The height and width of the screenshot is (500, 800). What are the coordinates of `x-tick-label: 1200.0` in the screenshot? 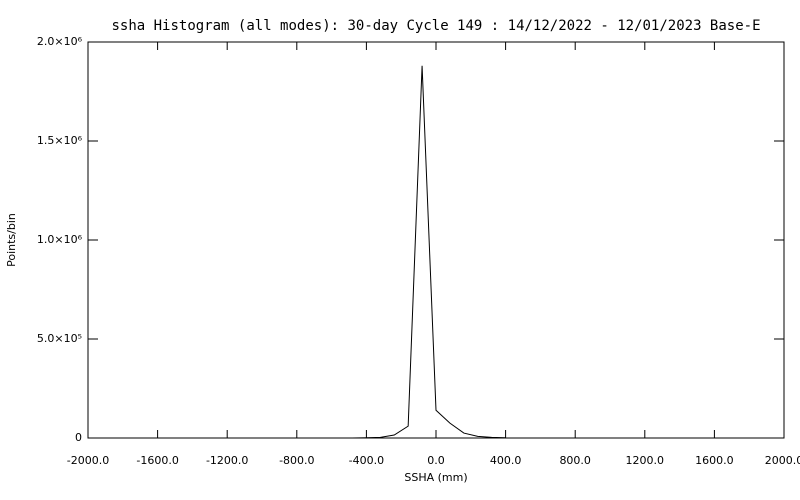 It's located at (645, 460).